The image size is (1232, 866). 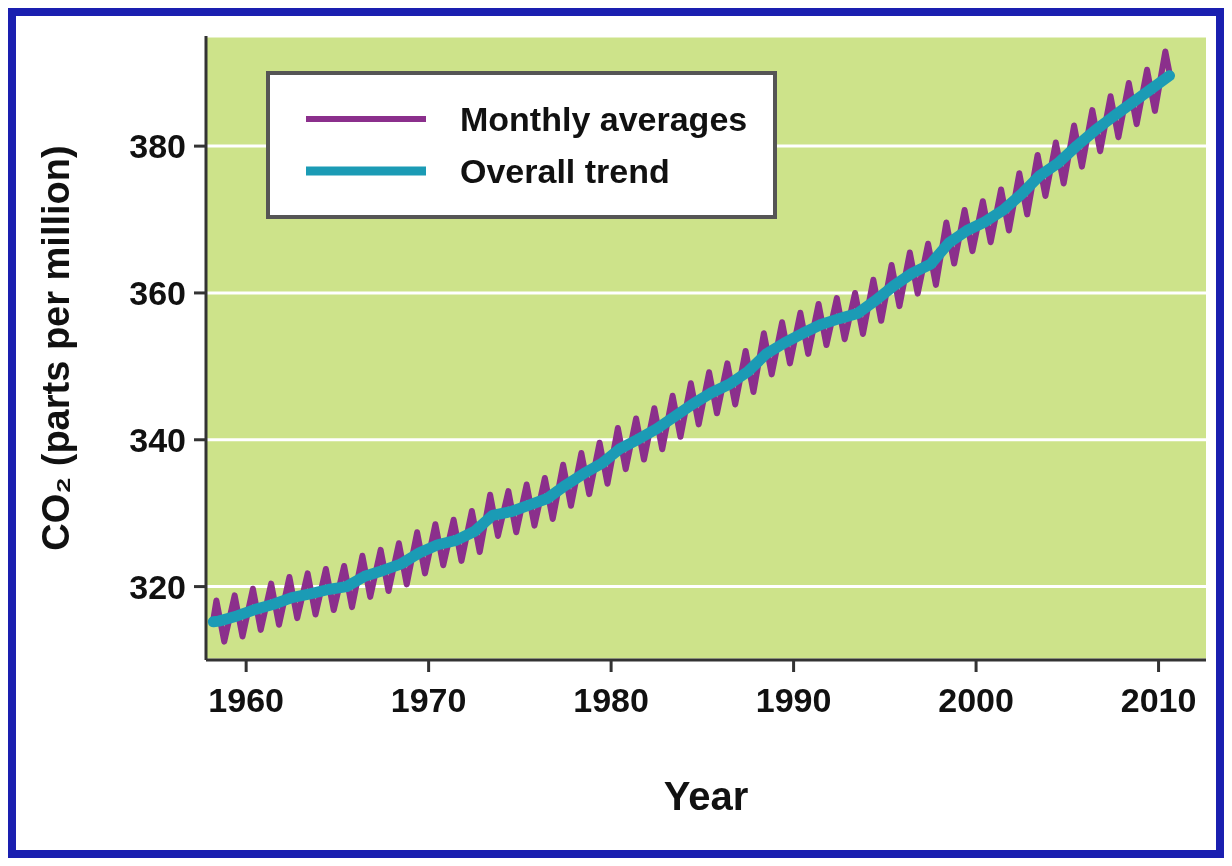 What do you see at coordinates (793, 700) in the screenshot?
I see `x-tick-label: 1990` at bounding box center [793, 700].